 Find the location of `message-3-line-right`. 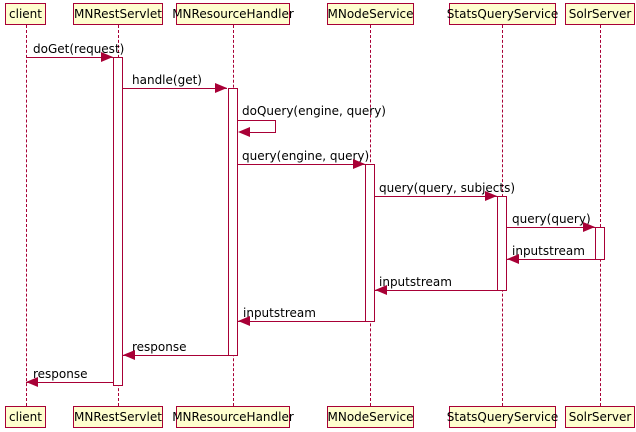

message-3-line-right is located at coordinates (275, 126).